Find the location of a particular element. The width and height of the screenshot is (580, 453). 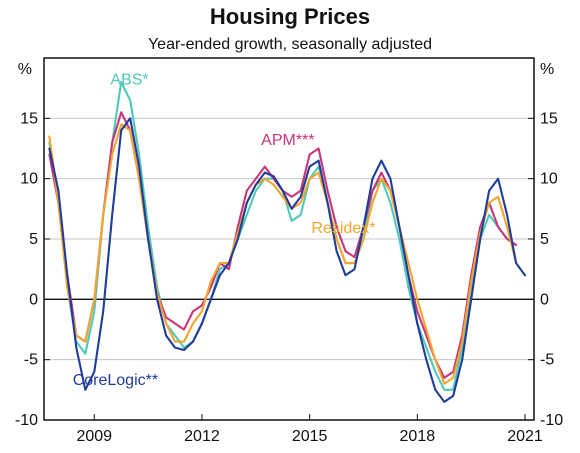

right-y-axis-ticks: -10 -5 0 5 10 15 is located at coordinates (545, 269).